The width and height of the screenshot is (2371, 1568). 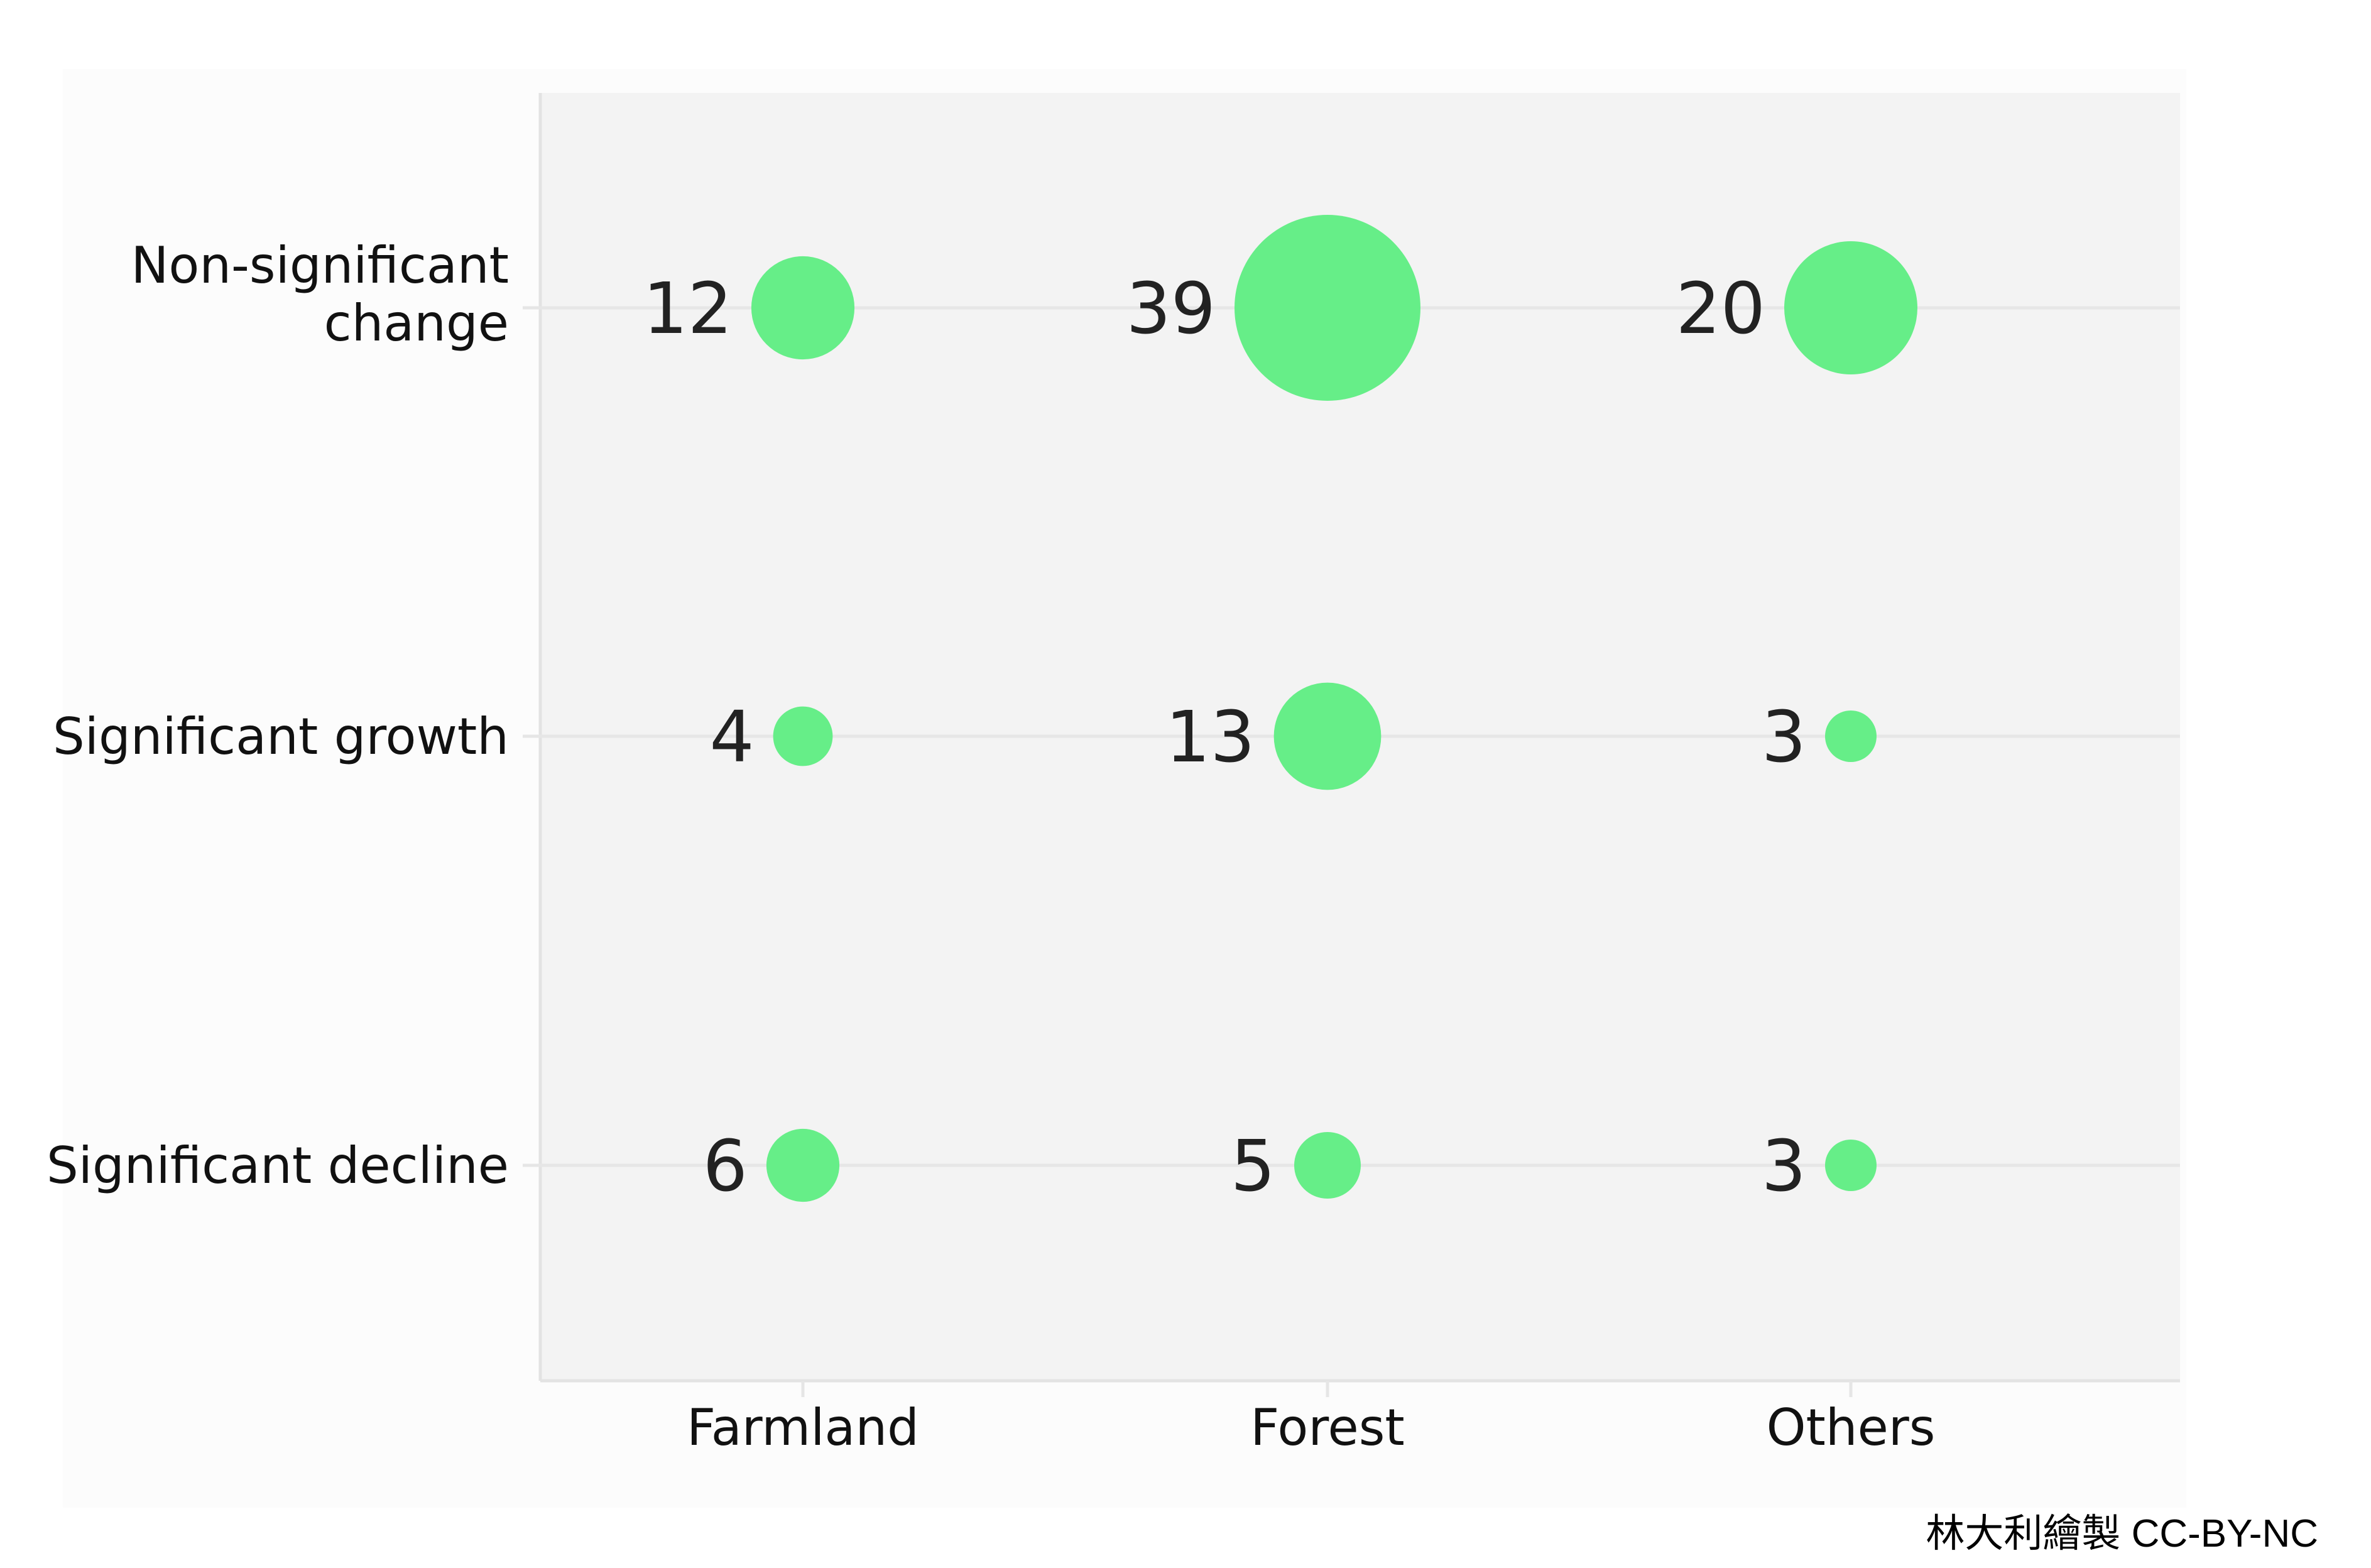 I want to click on value-label-others-significant-growth: 3, so click(x=1784, y=737).